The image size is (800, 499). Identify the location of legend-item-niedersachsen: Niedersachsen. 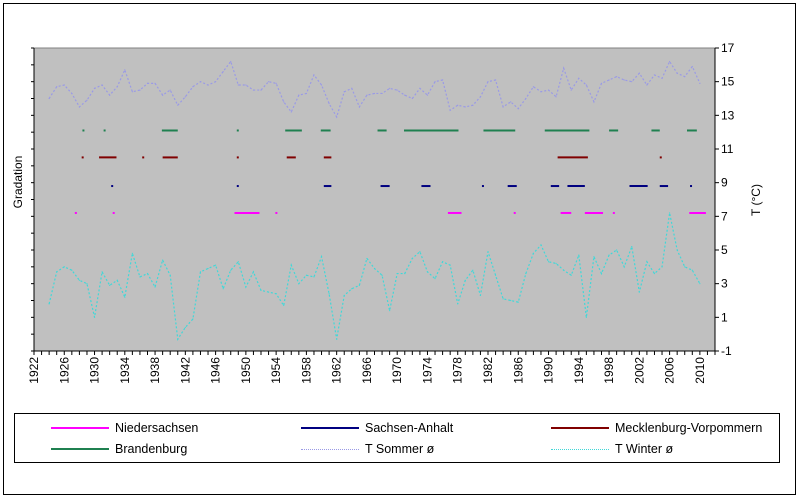
(124, 428).